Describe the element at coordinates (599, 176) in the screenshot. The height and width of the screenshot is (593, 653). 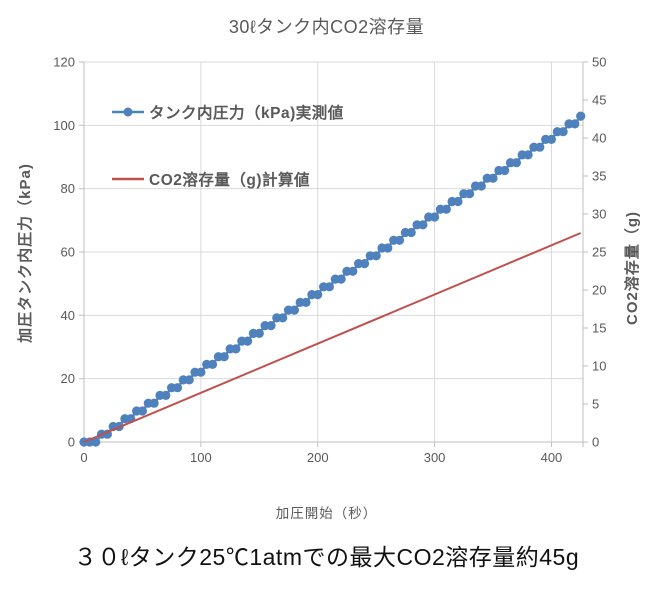
I see `y-axis-right-tick-label: 35` at that location.